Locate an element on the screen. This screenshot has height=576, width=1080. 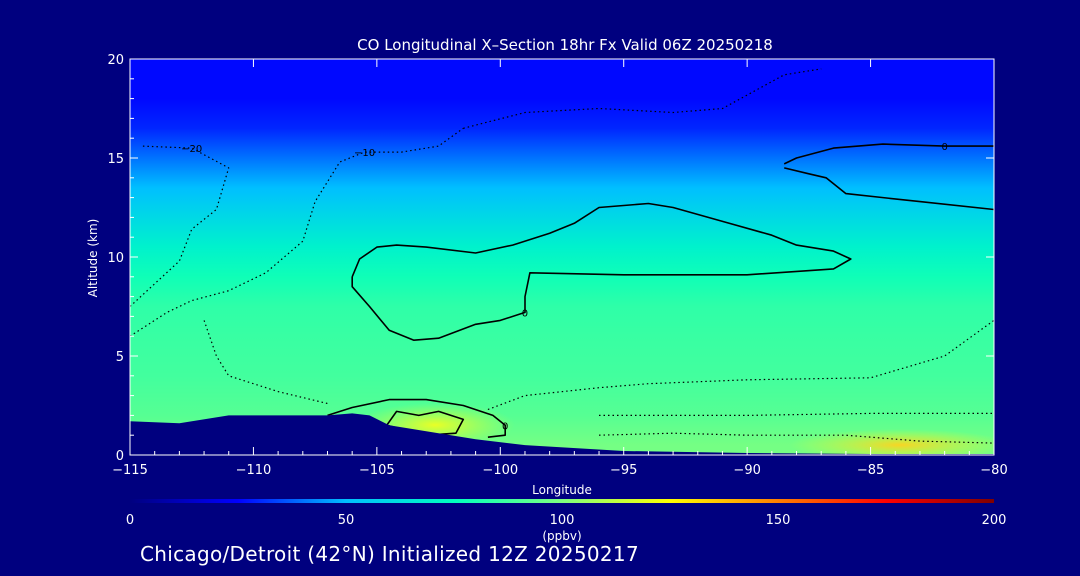
x-tick-label: −100 is located at coordinates (500, 470).